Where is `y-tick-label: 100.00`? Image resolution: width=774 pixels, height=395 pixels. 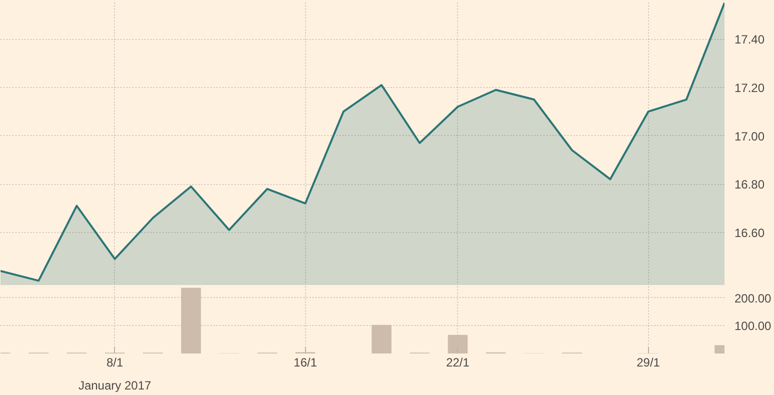 y-tick-label: 100.00 is located at coordinates (753, 326).